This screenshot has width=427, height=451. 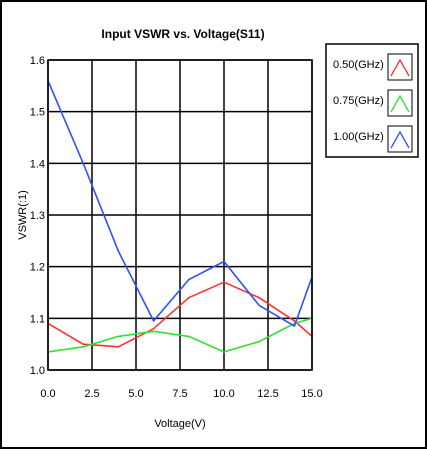 What do you see at coordinates (358, 101) in the screenshot?
I see `legend-label: 0.75(GHz)` at bounding box center [358, 101].